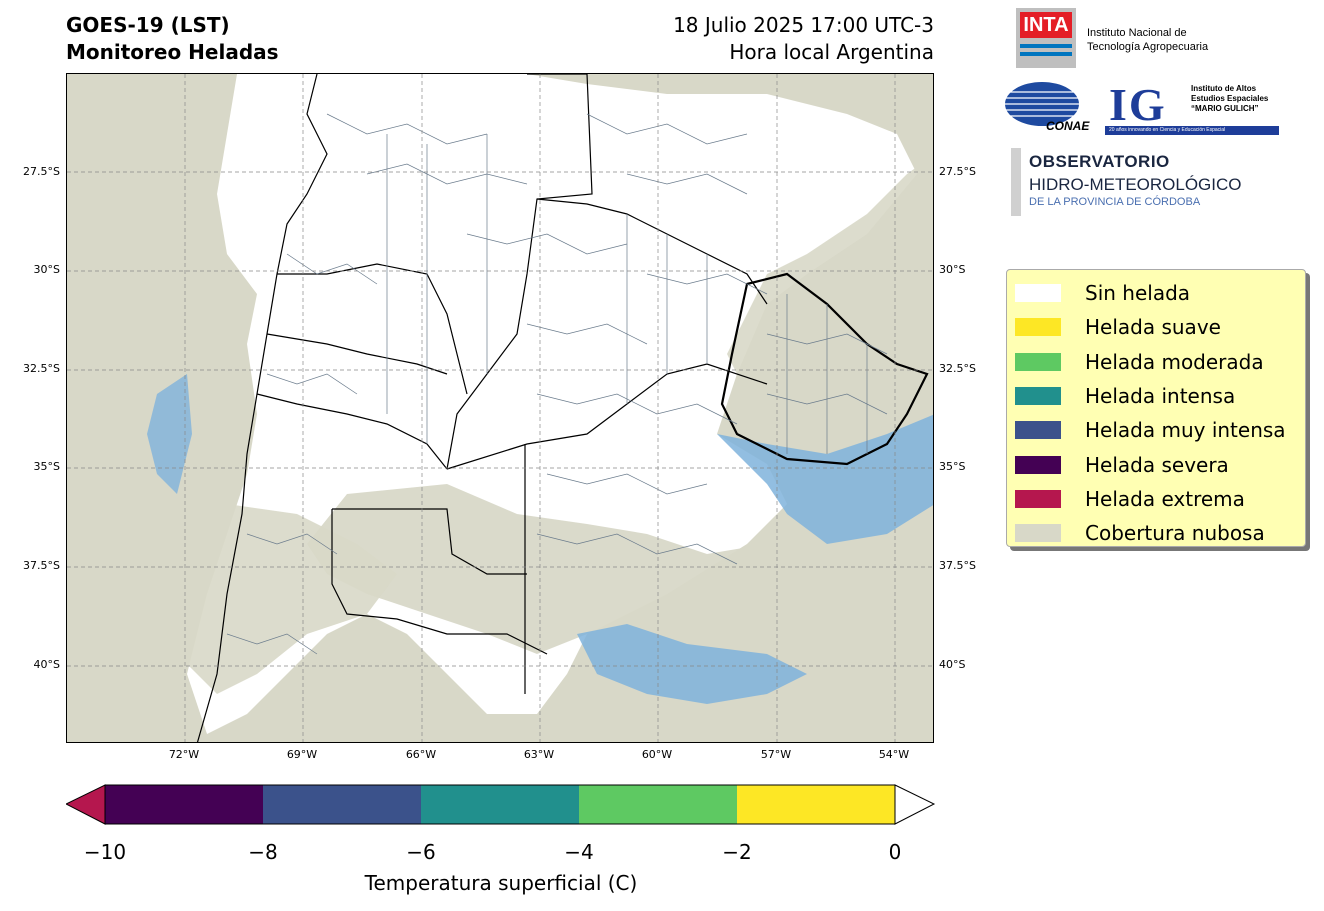 This screenshot has height=911, width=1324. Describe the element at coordinates (1225, 108) in the screenshot. I see `ig-name-line: “MARIO GULICH”` at that location.